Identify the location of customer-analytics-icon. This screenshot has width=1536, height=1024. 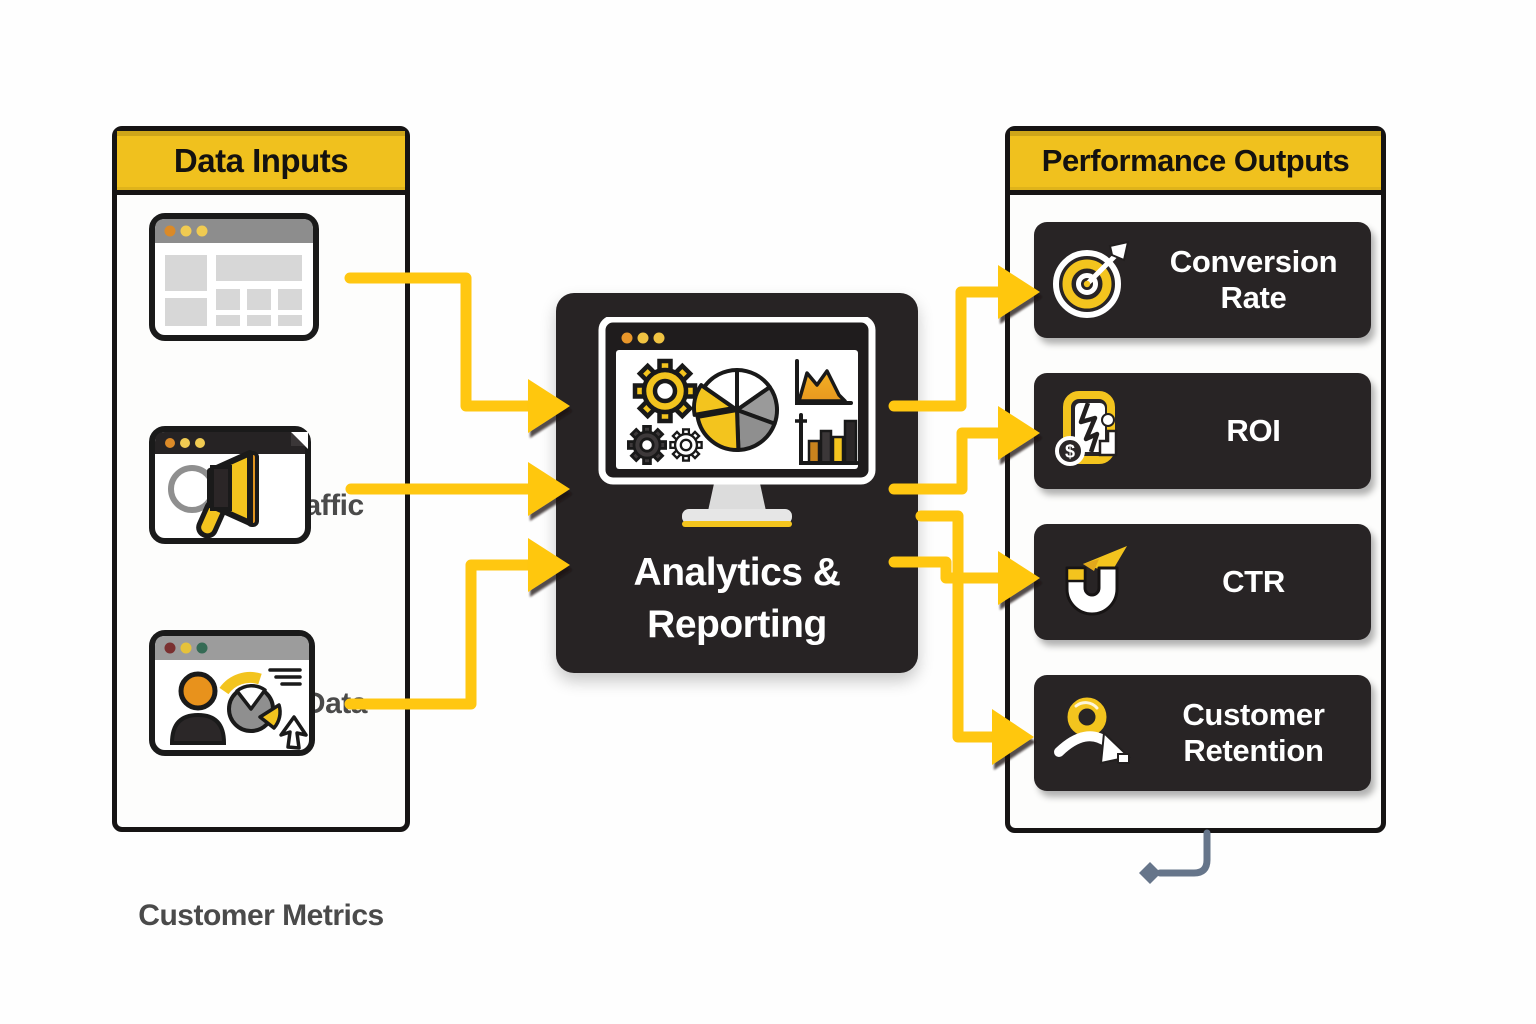
(232, 695).